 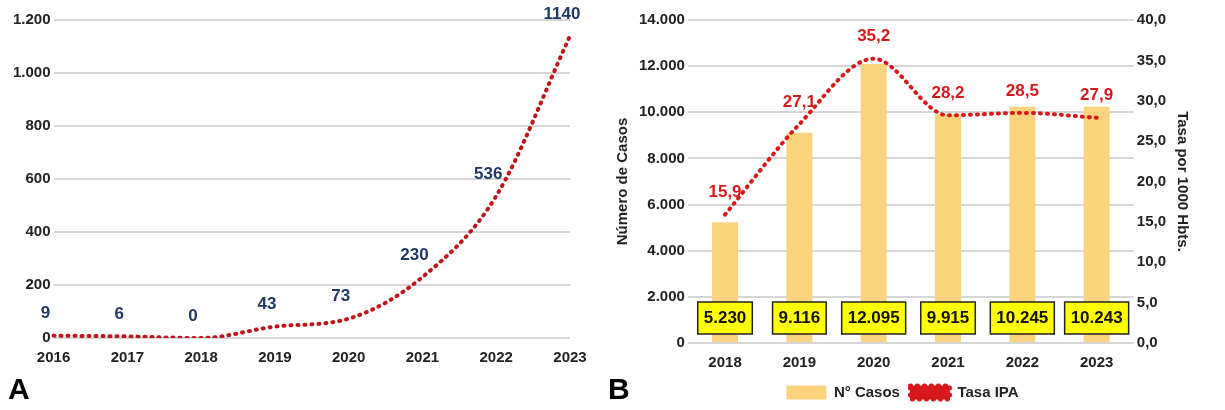 What do you see at coordinates (488, 173) in the screenshot?
I see `data-label: 536` at bounding box center [488, 173].